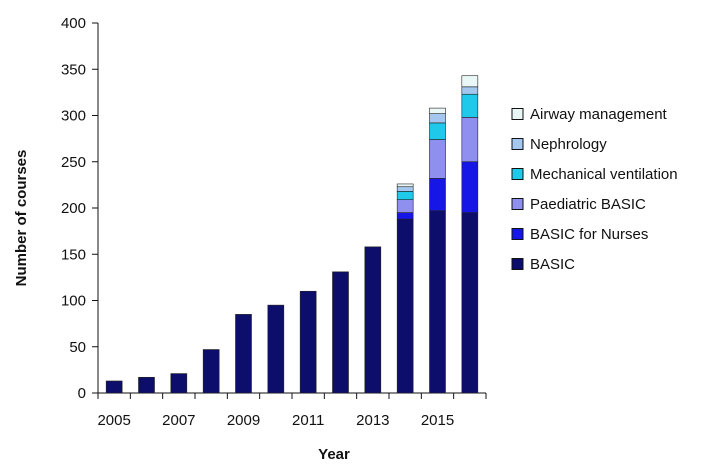 Image resolution: width=726 pixels, height=468 pixels. What do you see at coordinates (73, 69) in the screenshot?
I see `y-tick-label: 350` at bounding box center [73, 69].